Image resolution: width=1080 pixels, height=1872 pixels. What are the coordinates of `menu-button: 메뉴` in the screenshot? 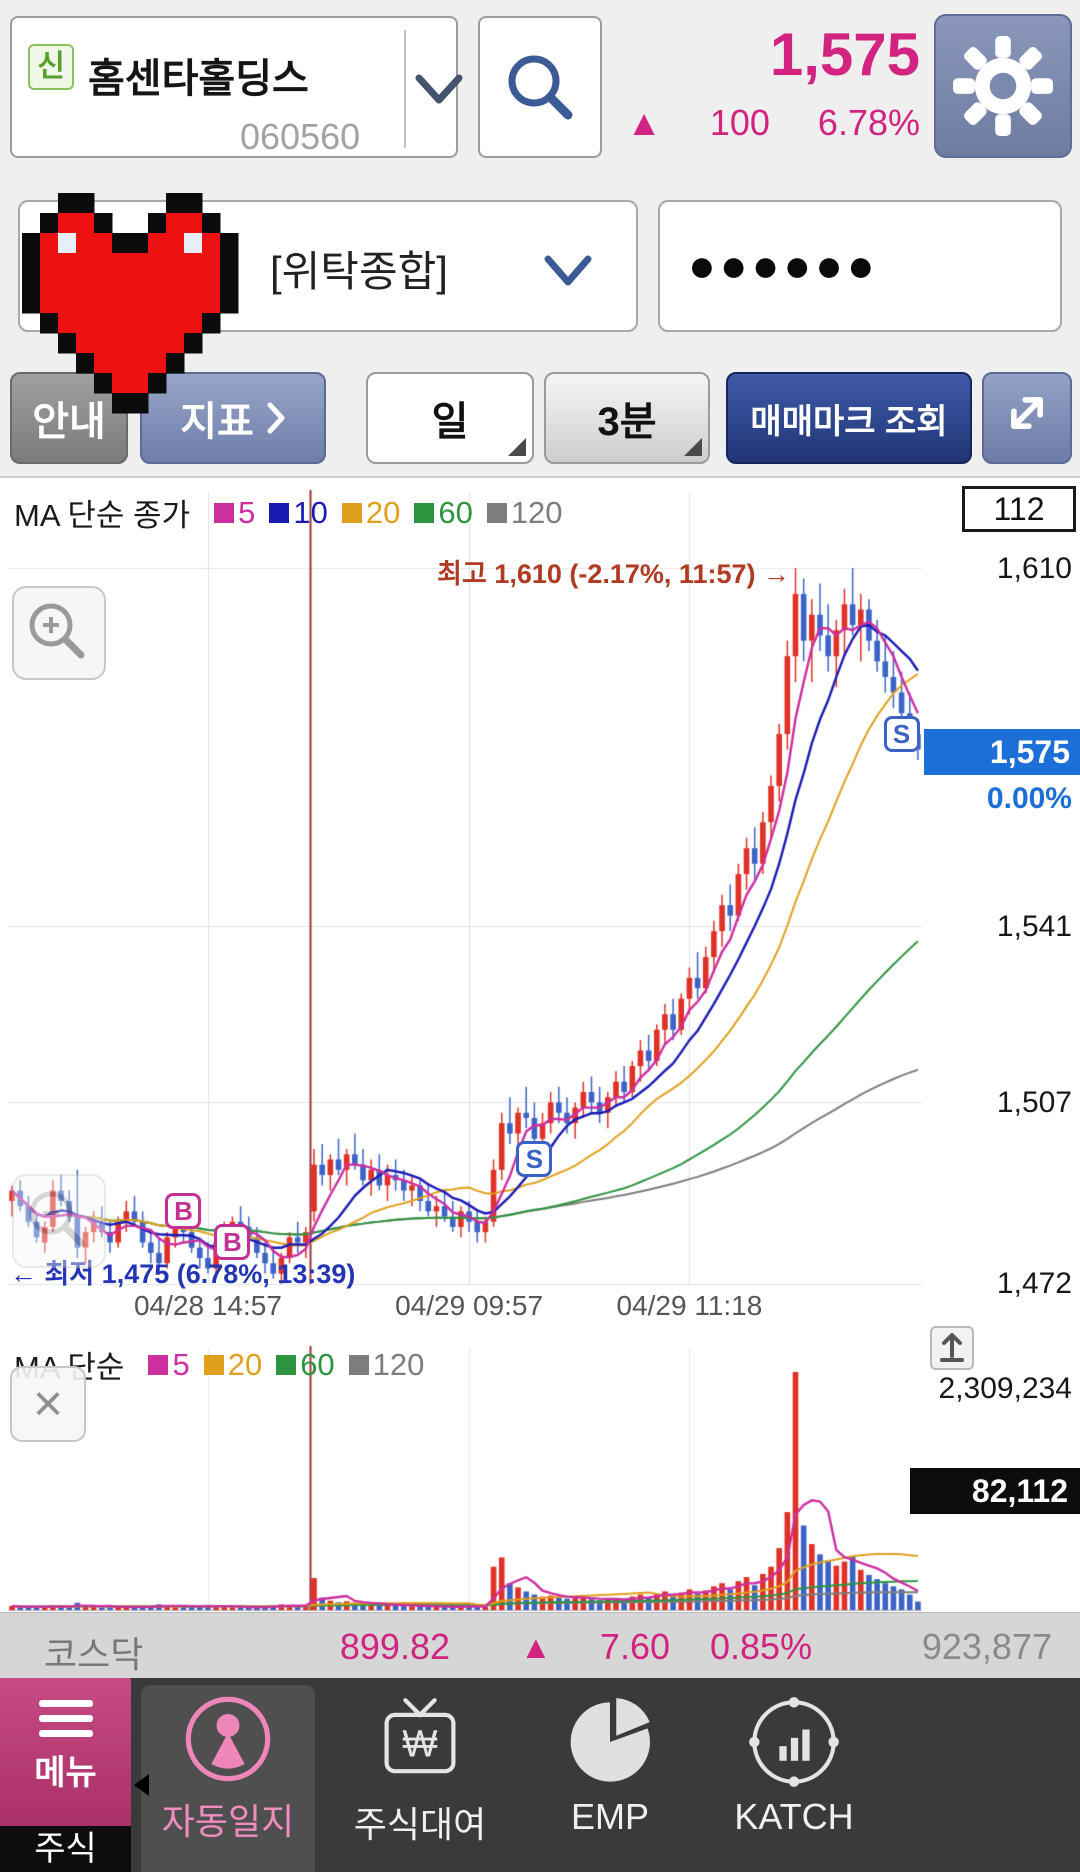 It's located at (65, 1752).